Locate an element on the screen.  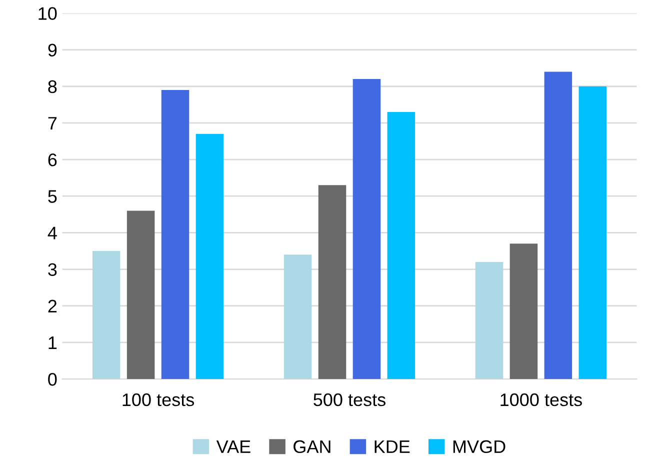
x-tick-label: 100 tests is located at coordinates (158, 399).